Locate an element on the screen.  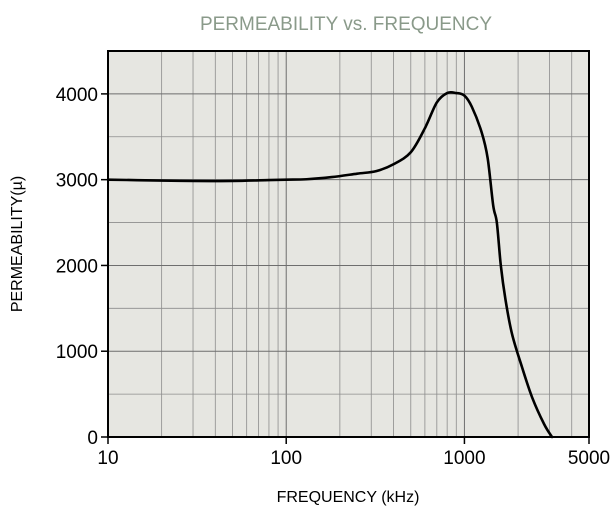
x-tick-label: 5000 is located at coordinates (589, 458).